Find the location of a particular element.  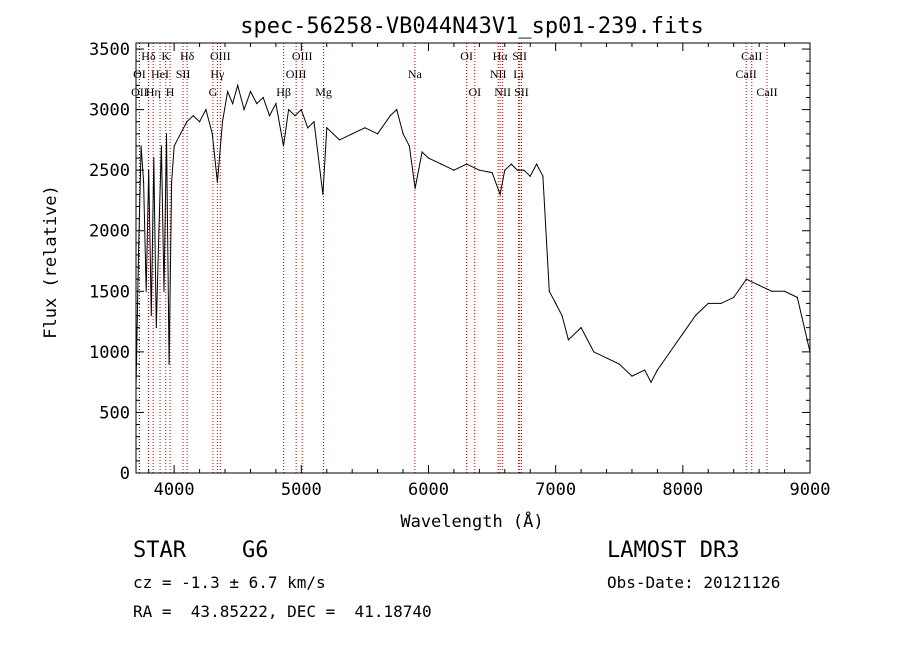

x-axis-label: Wavelength (Å) is located at coordinates (471, 521).